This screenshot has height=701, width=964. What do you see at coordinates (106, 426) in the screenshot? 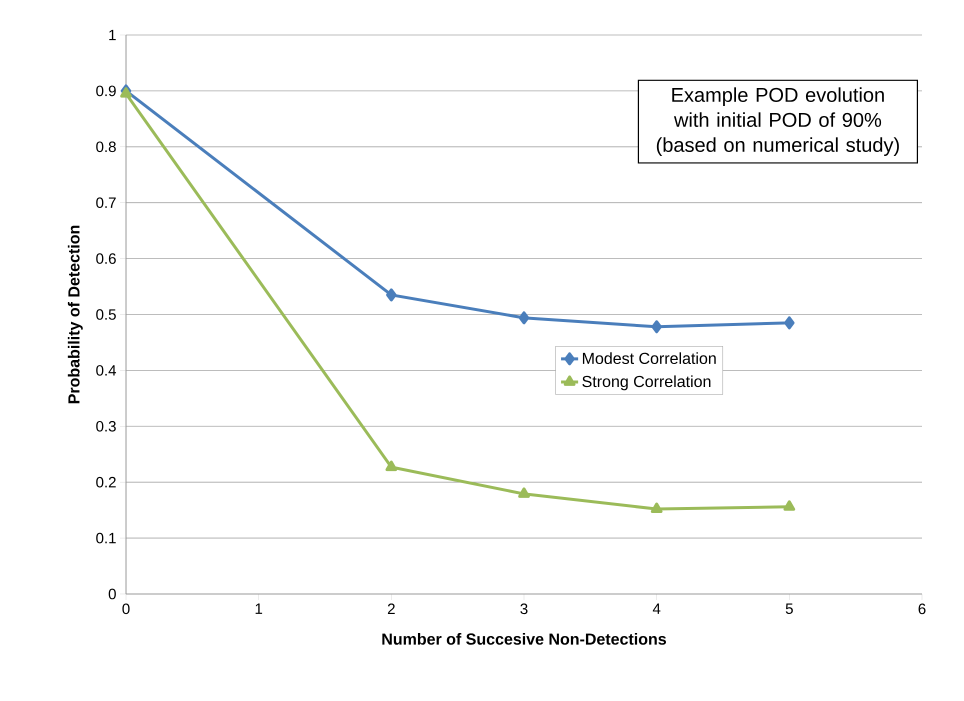
I see `y-tick-label: 0.3` at bounding box center [106, 426].